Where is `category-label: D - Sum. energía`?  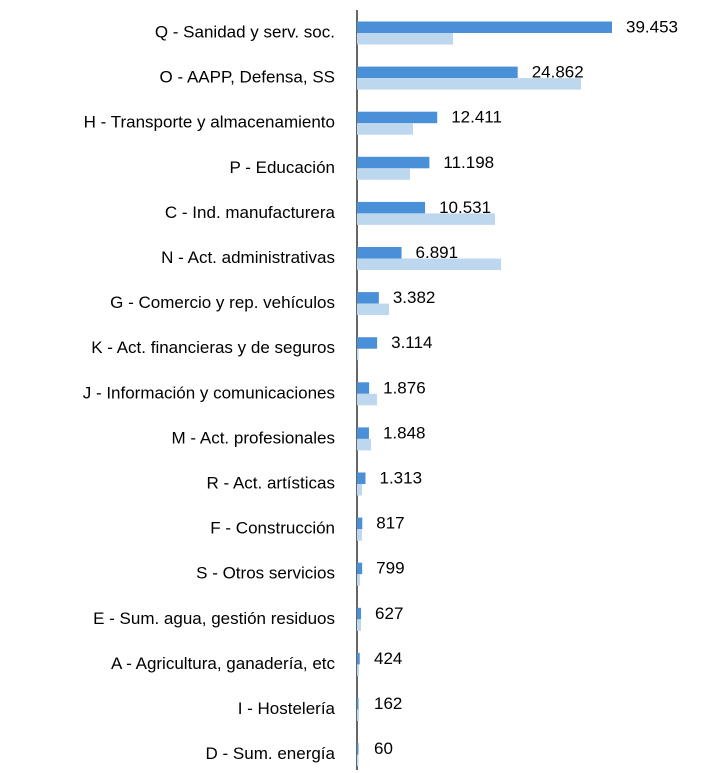
category-label: D - Sum. energía is located at coordinates (271, 753).